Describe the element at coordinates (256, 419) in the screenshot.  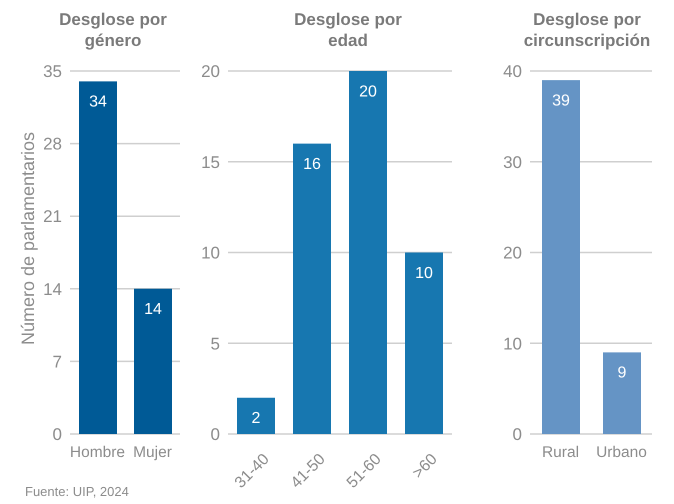
I see `data-label: 2` at that location.